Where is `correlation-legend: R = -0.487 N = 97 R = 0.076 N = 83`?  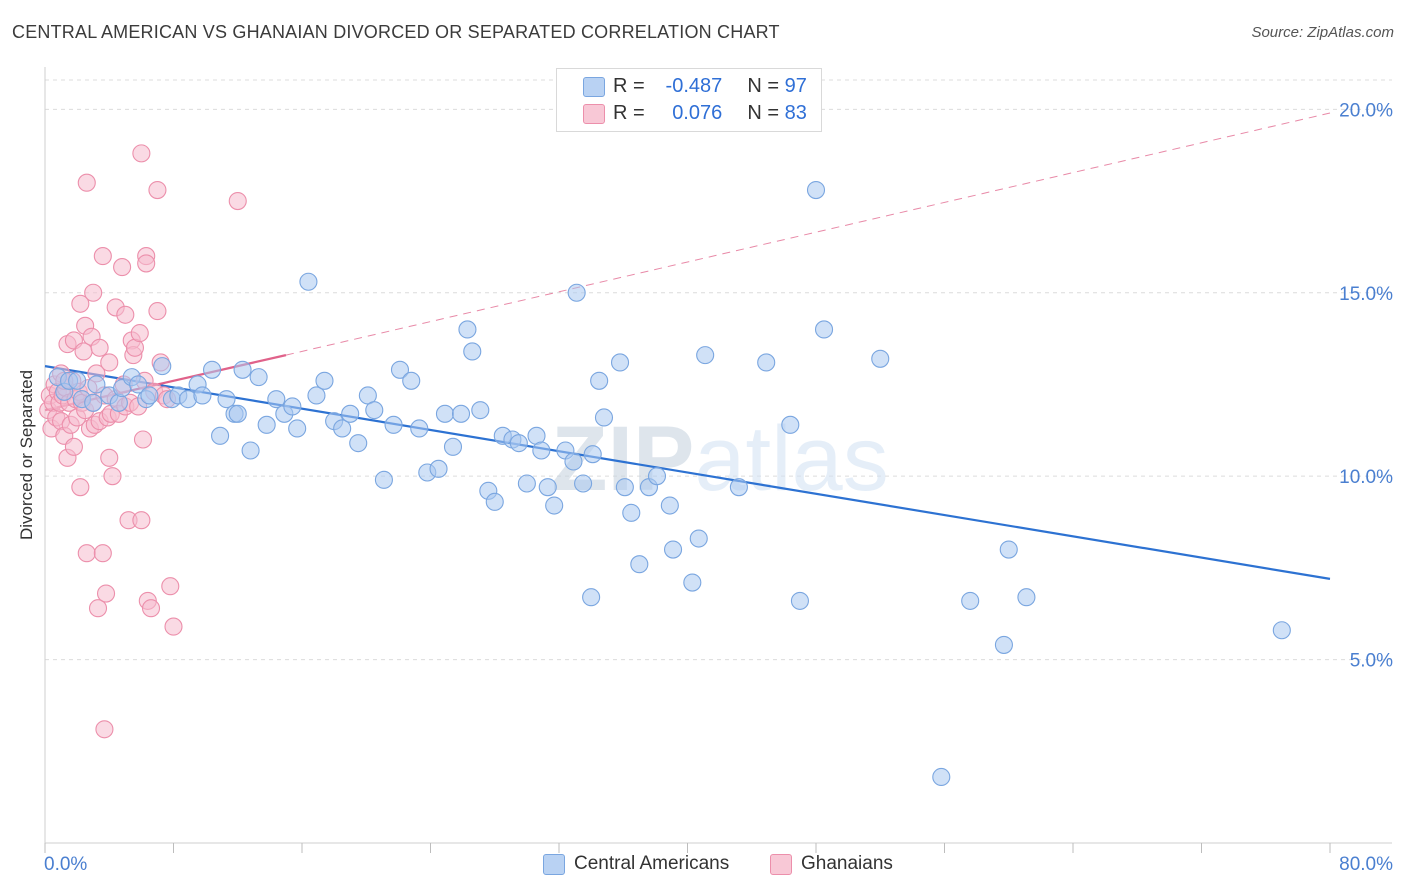 correlation-legend: R = -0.487 N = 97 R = 0.076 N = 83 is located at coordinates (689, 100).